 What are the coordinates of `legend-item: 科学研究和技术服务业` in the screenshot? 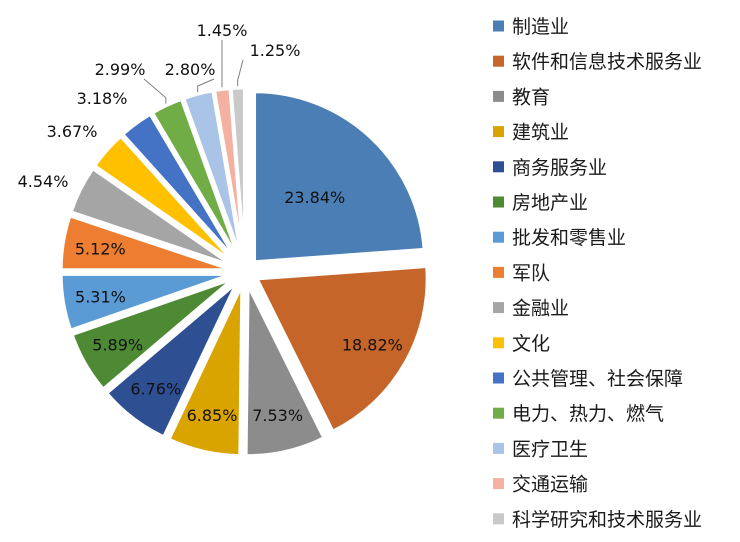 It's located at (597, 520).